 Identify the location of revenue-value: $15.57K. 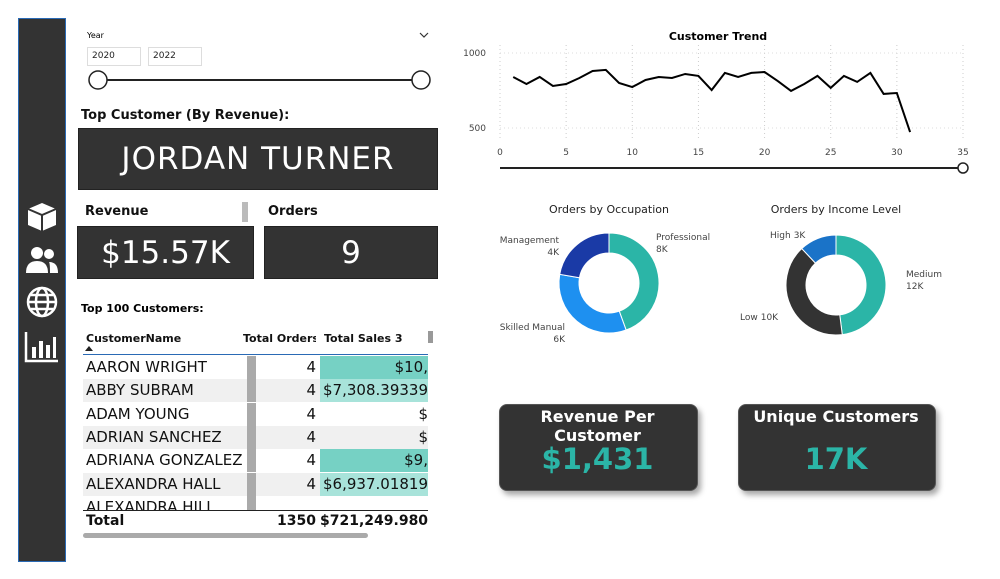
(165, 252).